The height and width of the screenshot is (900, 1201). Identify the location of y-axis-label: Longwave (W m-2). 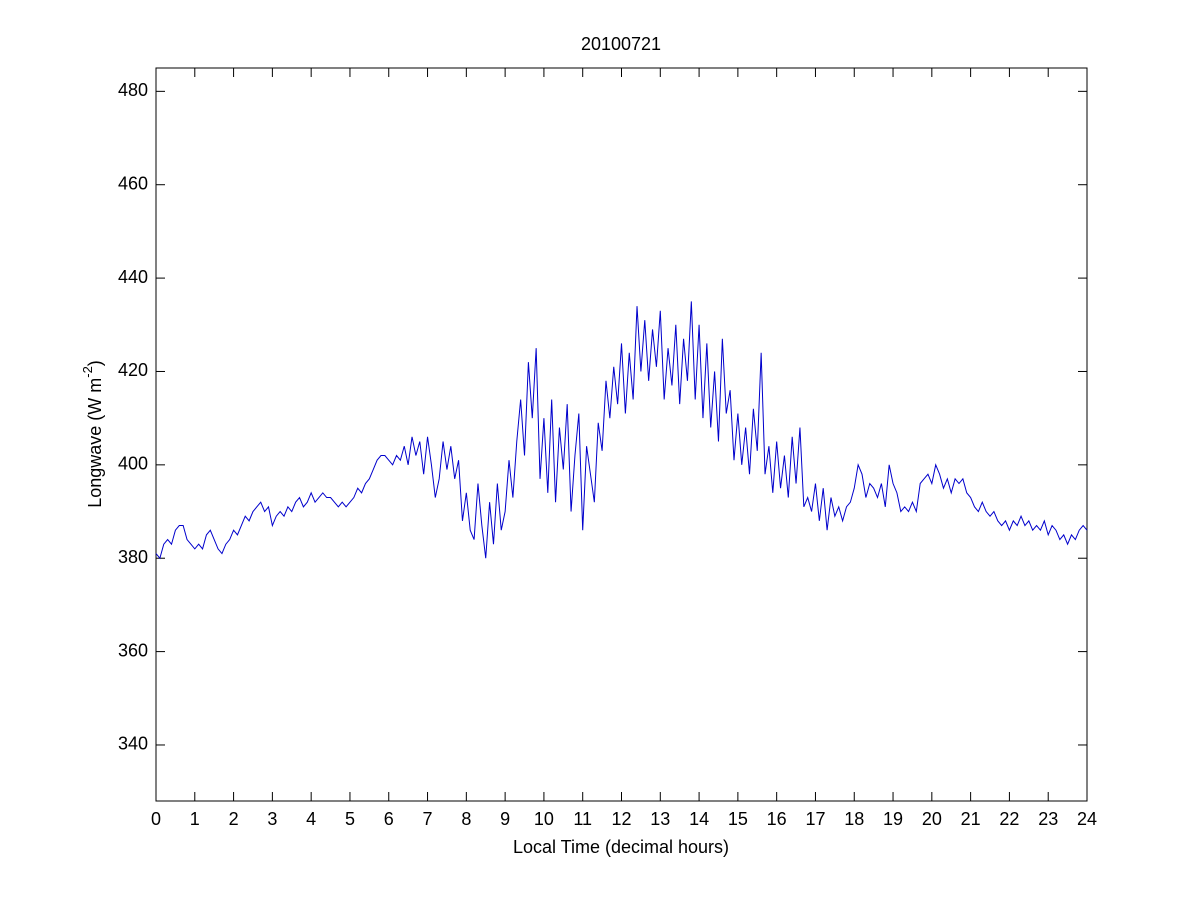
(92, 434).